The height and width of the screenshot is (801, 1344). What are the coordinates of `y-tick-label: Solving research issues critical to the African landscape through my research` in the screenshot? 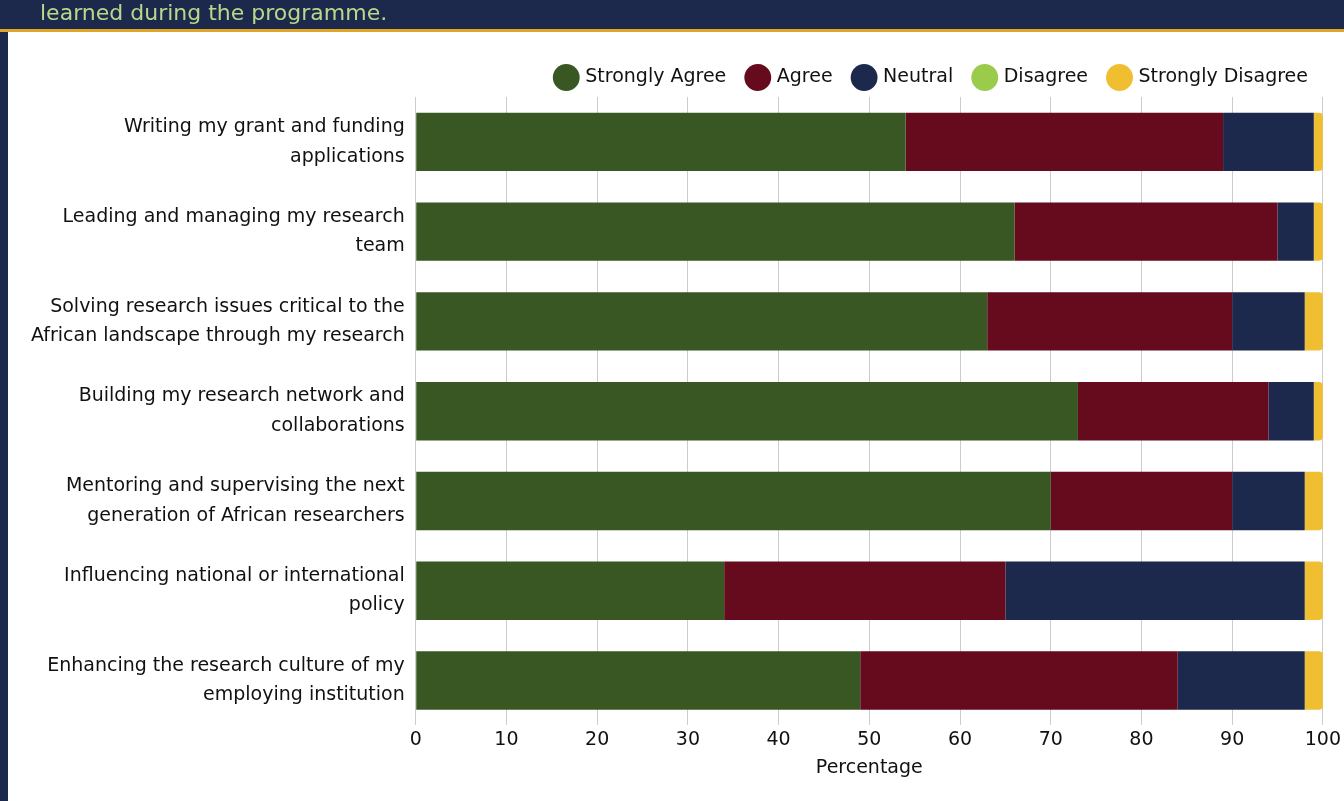 It's located at (217, 319).